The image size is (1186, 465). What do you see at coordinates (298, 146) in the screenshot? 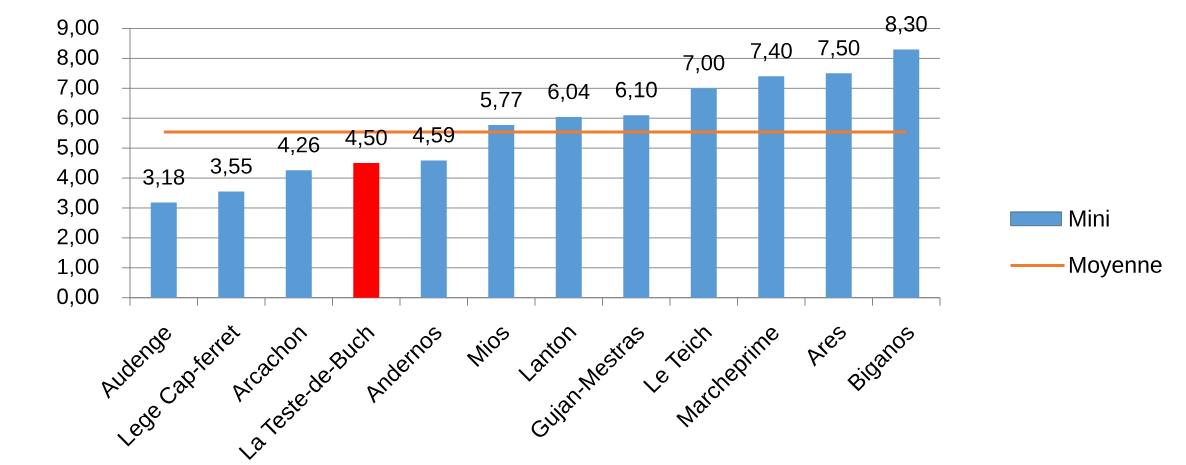
I see `data-label: 4,26` at bounding box center [298, 146].